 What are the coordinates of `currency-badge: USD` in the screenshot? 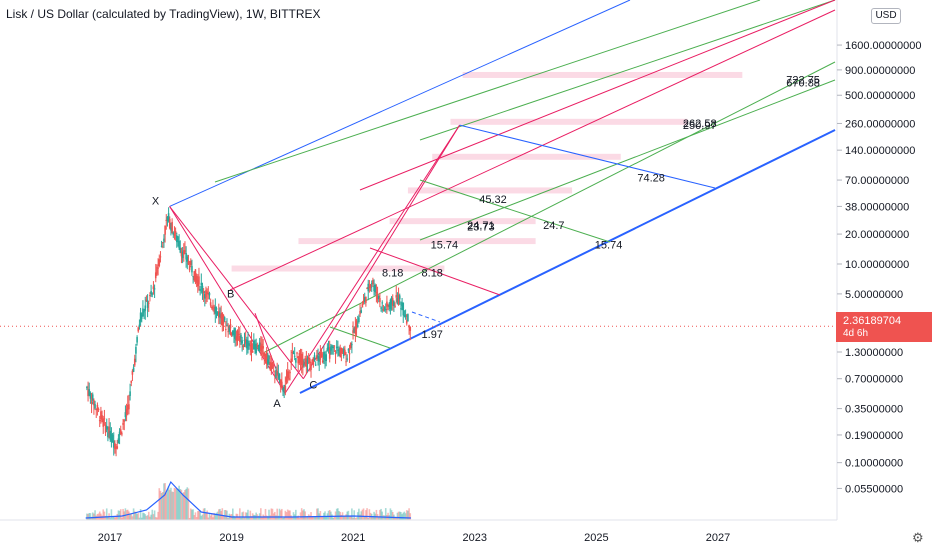 It's located at (886, 16).